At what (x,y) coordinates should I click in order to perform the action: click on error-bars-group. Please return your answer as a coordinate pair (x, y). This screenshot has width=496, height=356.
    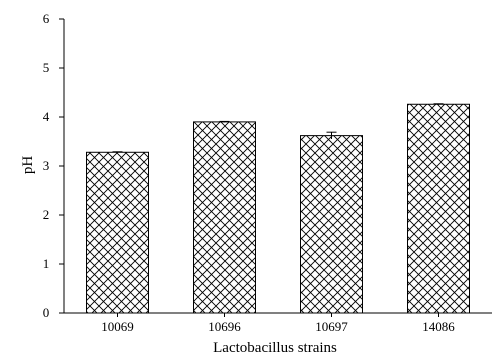
    Looking at the image, I should click on (278, 128).